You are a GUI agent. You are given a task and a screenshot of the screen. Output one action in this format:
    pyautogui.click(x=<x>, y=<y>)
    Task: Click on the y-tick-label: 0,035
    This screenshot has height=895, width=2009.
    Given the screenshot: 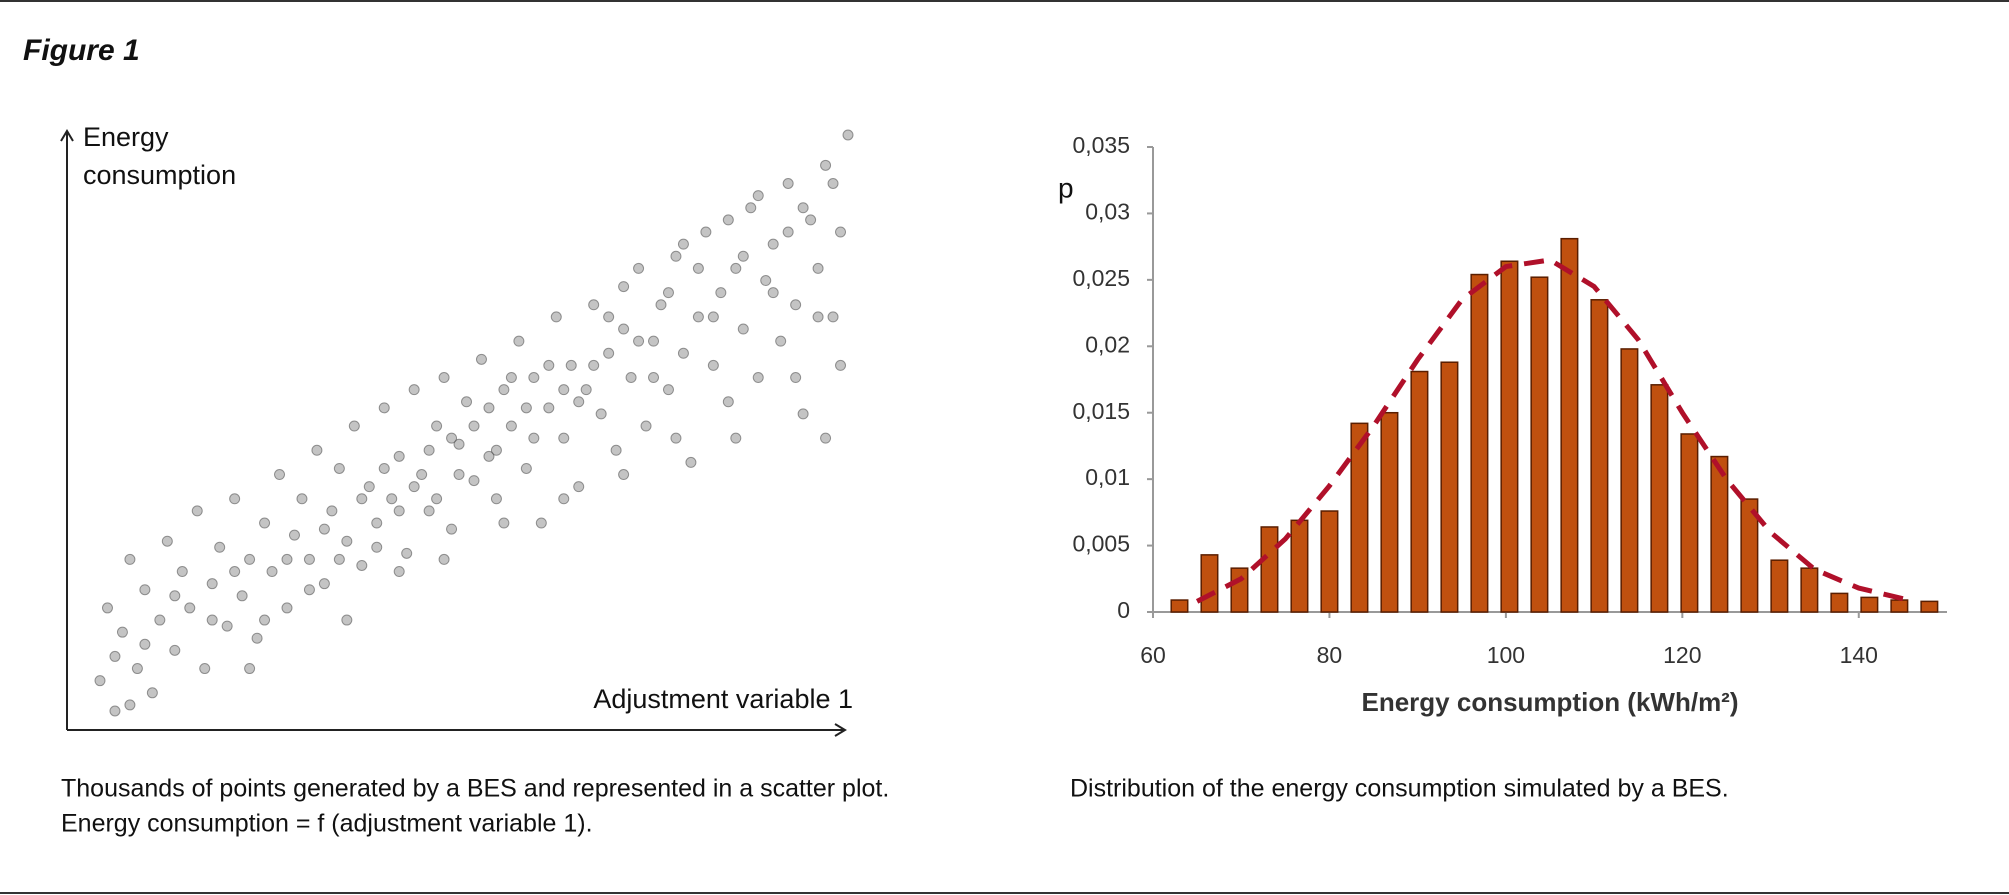 What is the action you would take?
    pyautogui.click(x=1101, y=145)
    